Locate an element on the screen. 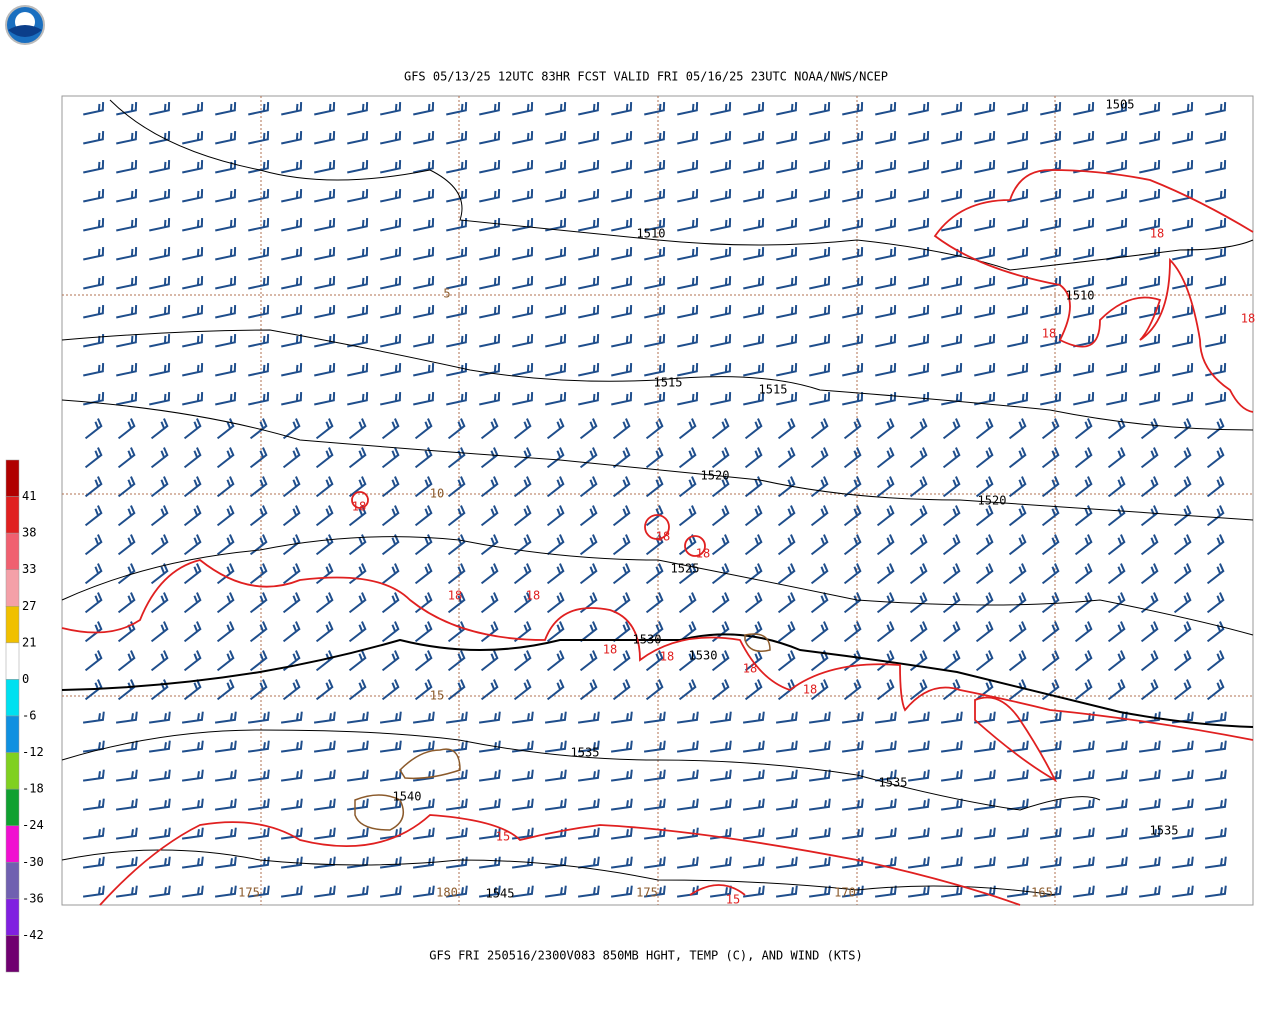 This screenshot has height=1028, width=1280. colorbar-label: -18 is located at coordinates (33, 789).